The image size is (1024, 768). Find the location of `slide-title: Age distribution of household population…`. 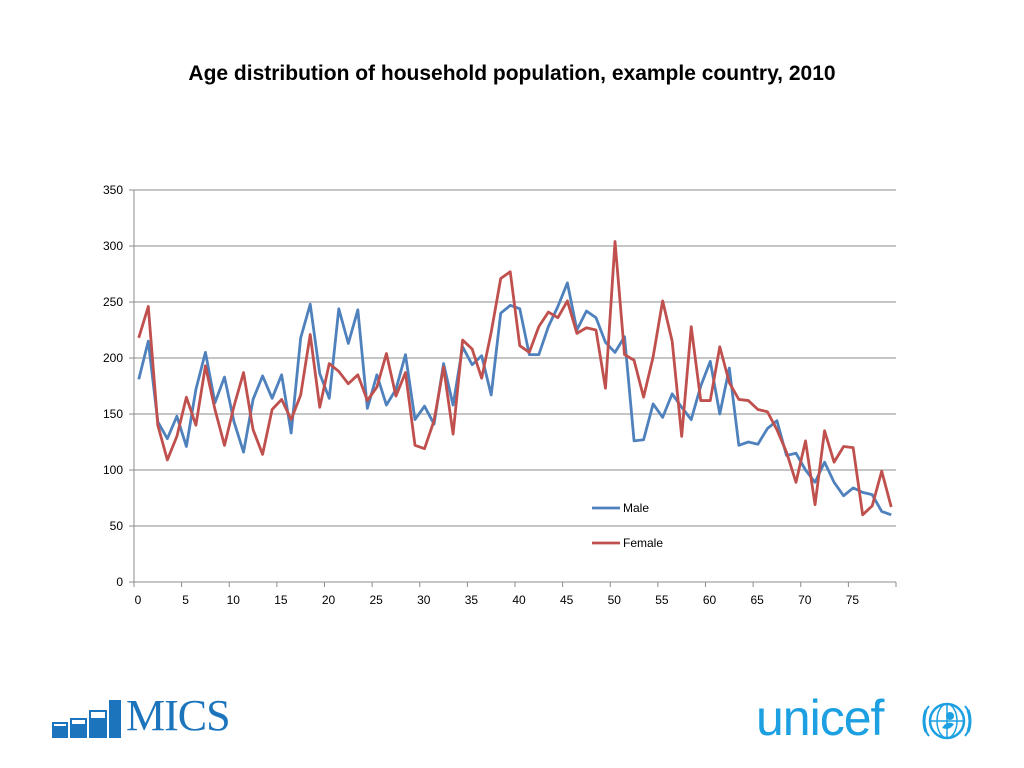

slide-title: Age distribution of household population… is located at coordinates (512, 73).